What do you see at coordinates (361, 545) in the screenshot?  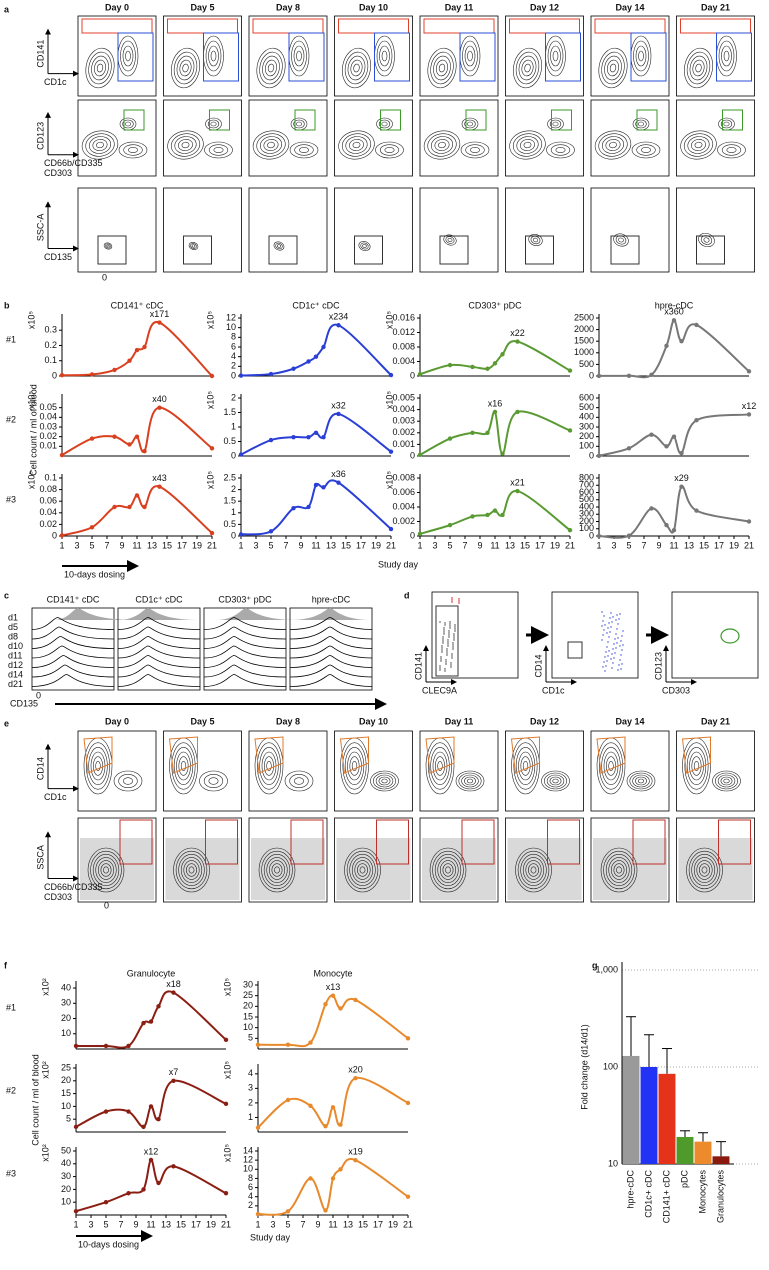 I see `x-tick-label: 17` at bounding box center [361, 545].